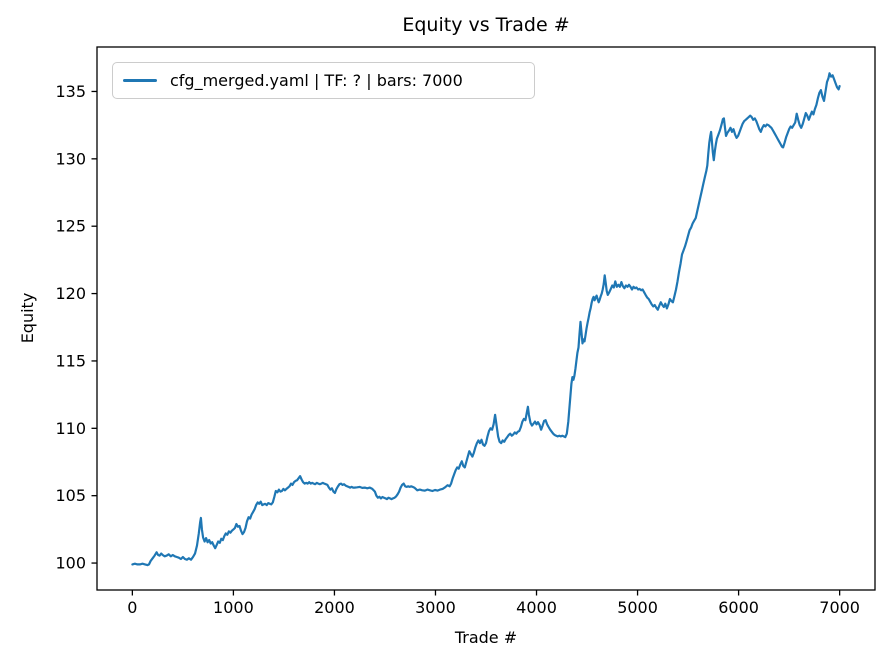 The width and height of the screenshot is (896, 672). Describe the element at coordinates (70, 360) in the screenshot. I see `y-tick-label: 115` at that location.